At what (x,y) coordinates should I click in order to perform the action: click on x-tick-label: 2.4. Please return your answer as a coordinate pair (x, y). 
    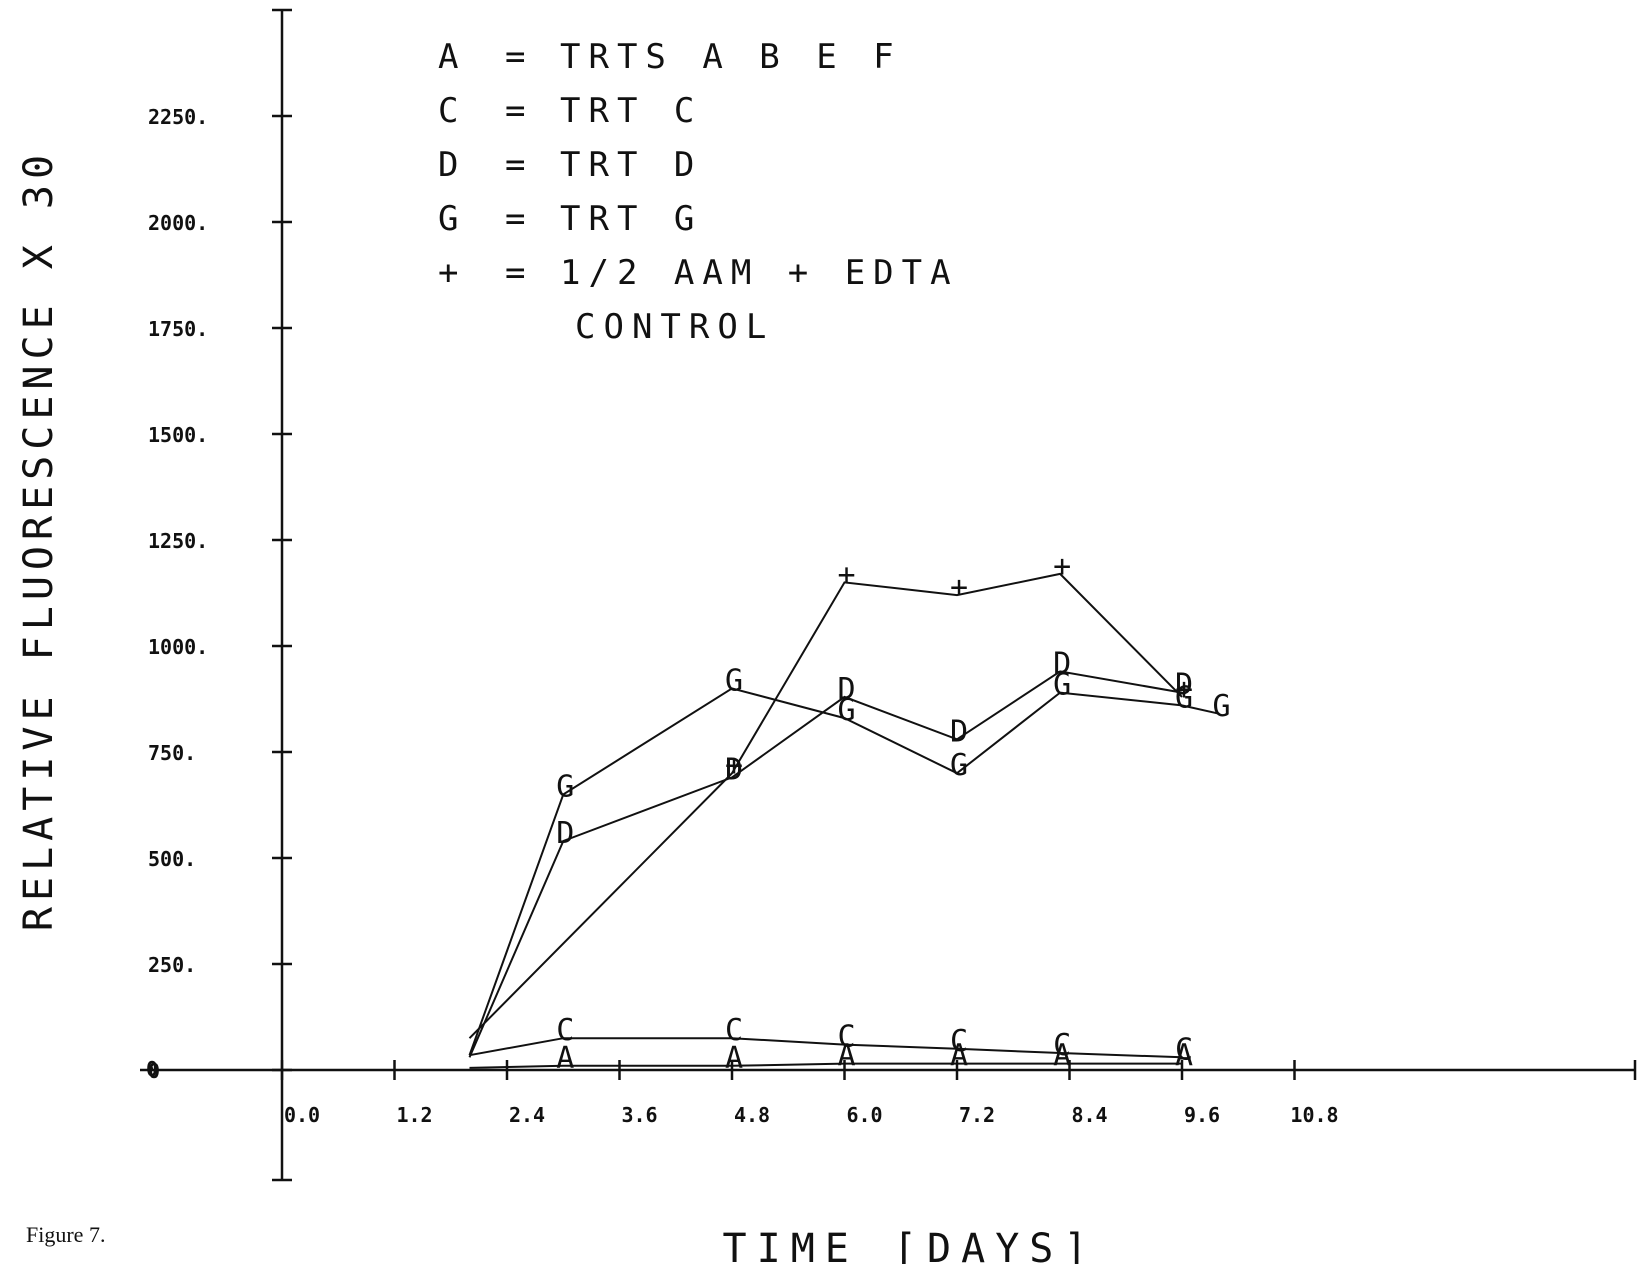
    Looking at the image, I should click on (527, 1115).